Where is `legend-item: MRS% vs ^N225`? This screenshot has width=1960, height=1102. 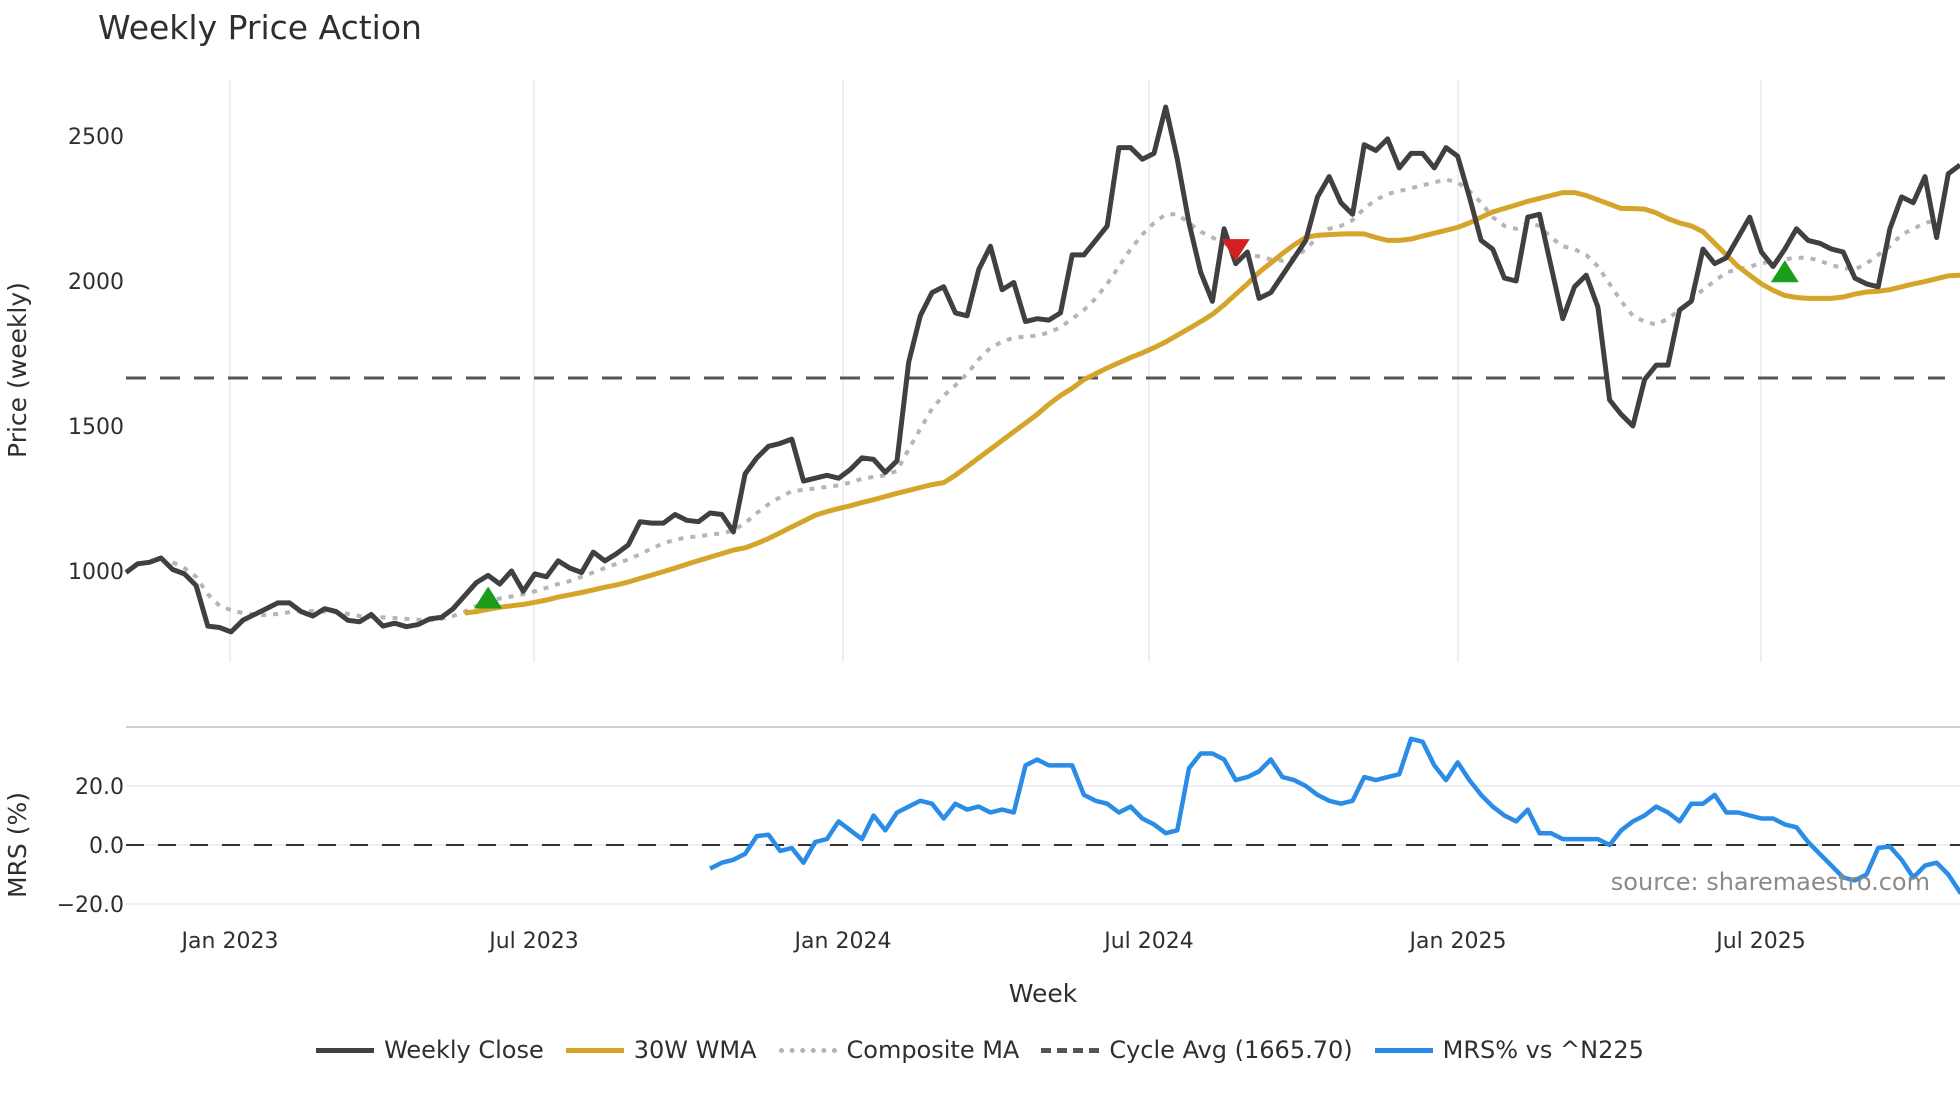 legend-item: MRS% vs ^N225 is located at coordinates (1509, 1050).